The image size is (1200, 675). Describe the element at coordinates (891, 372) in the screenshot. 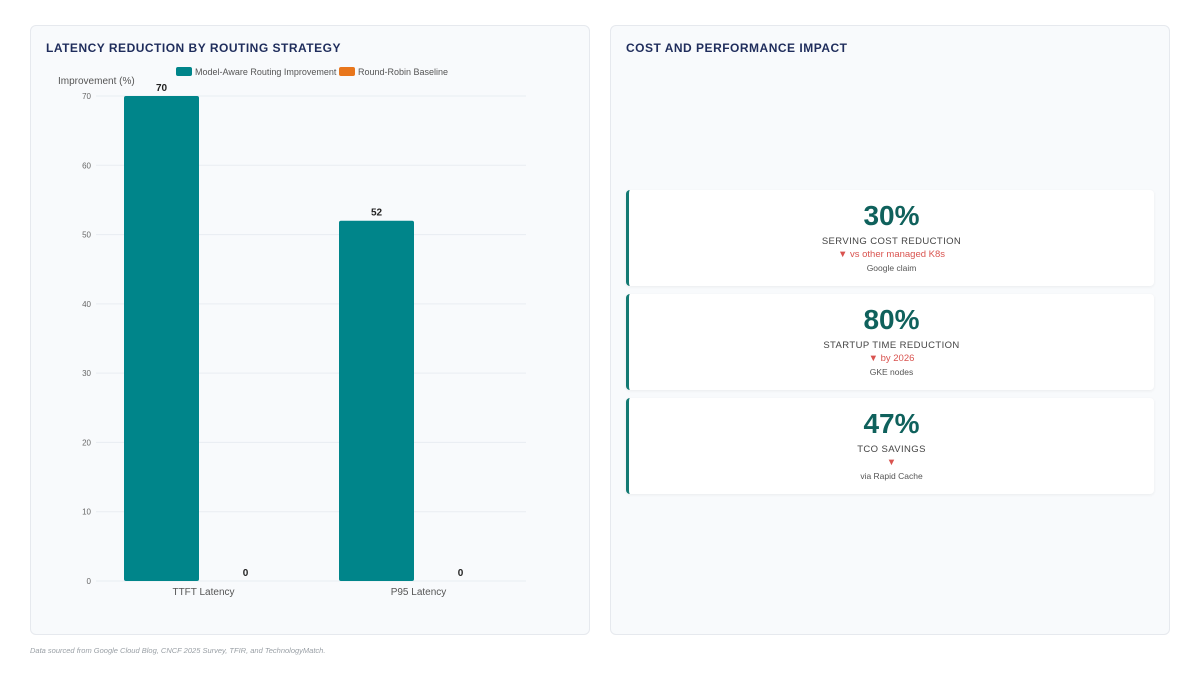

I see `kpi-note: GKE nodes` at that location.